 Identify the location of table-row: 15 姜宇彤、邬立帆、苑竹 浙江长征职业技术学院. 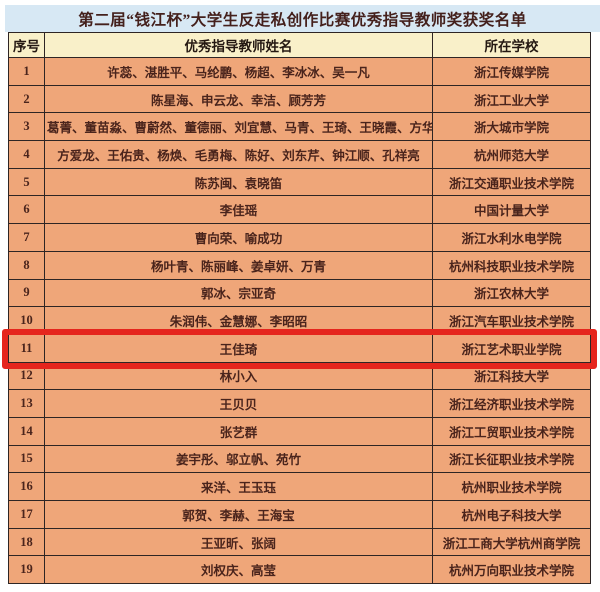
(299, 459).